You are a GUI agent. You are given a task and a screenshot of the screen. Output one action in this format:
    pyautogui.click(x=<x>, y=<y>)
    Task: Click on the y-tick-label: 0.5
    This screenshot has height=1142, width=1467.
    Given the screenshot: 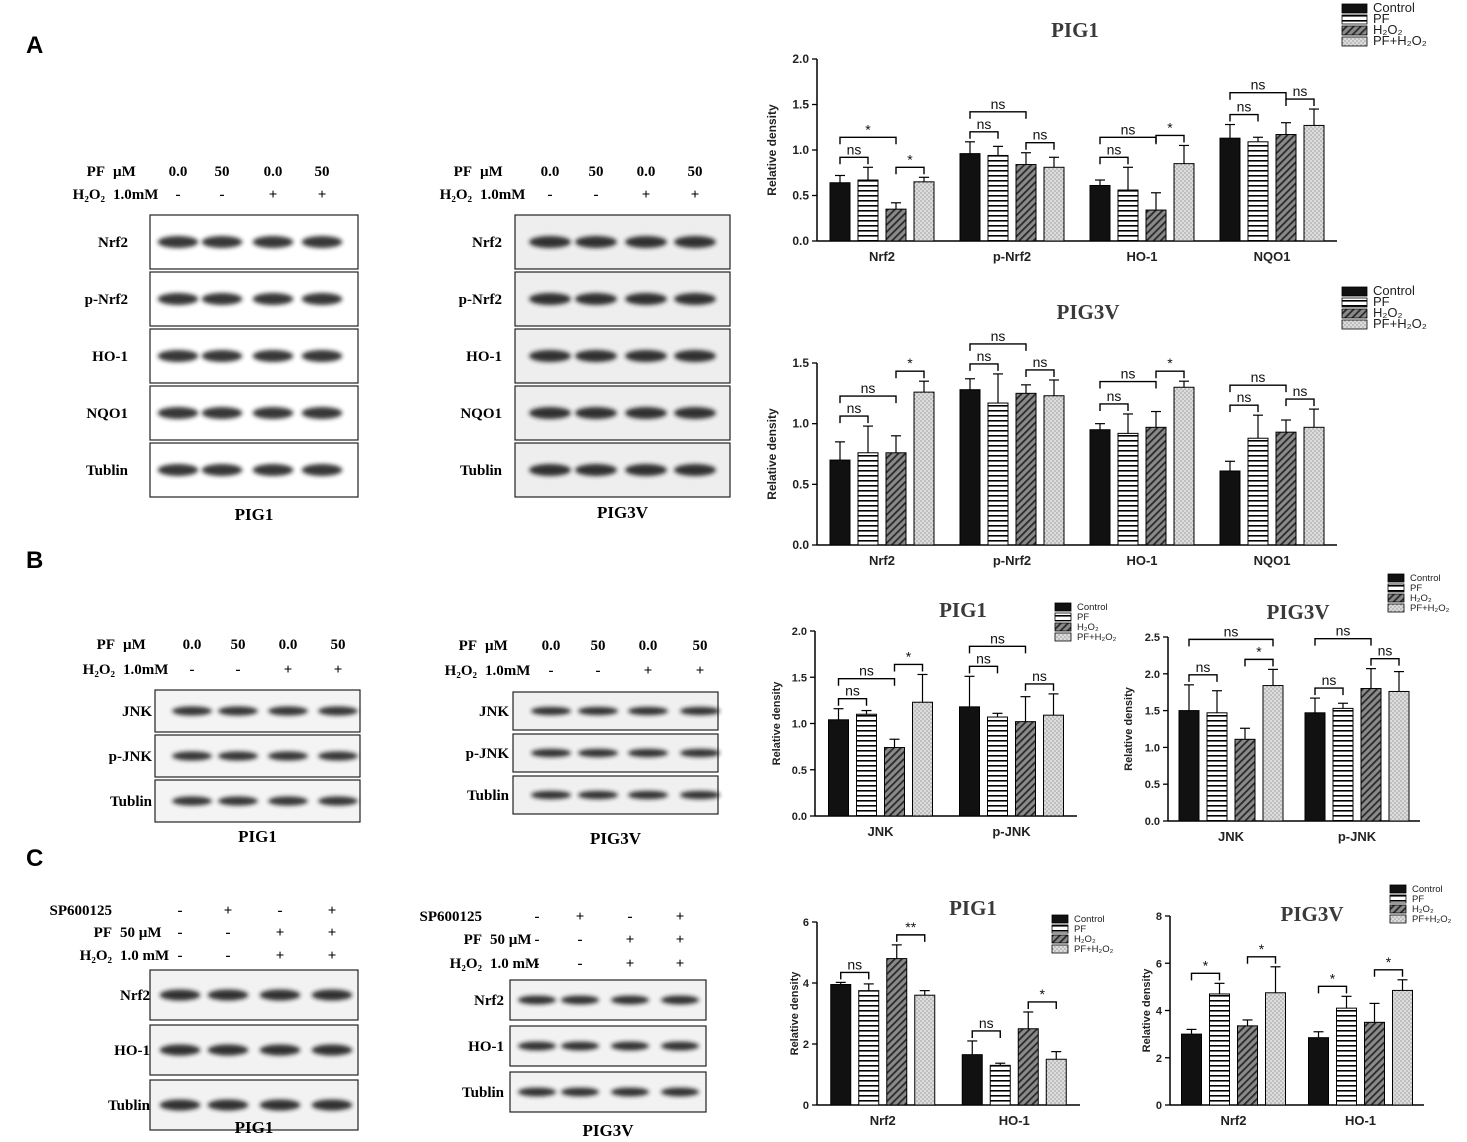 What is the action you would take?
    pyautogui.click(x=1152, y=785)
    